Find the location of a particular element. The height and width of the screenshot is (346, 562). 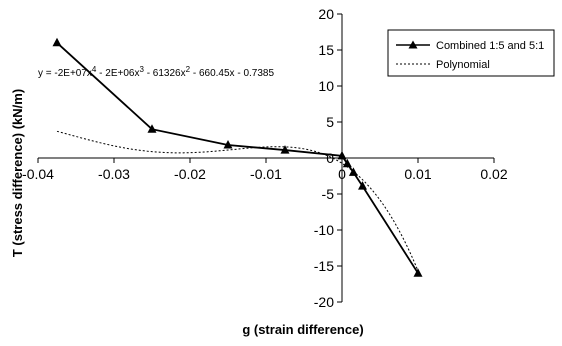

x-axis-title: g (strain difference) is located at coordinates (302, 329).